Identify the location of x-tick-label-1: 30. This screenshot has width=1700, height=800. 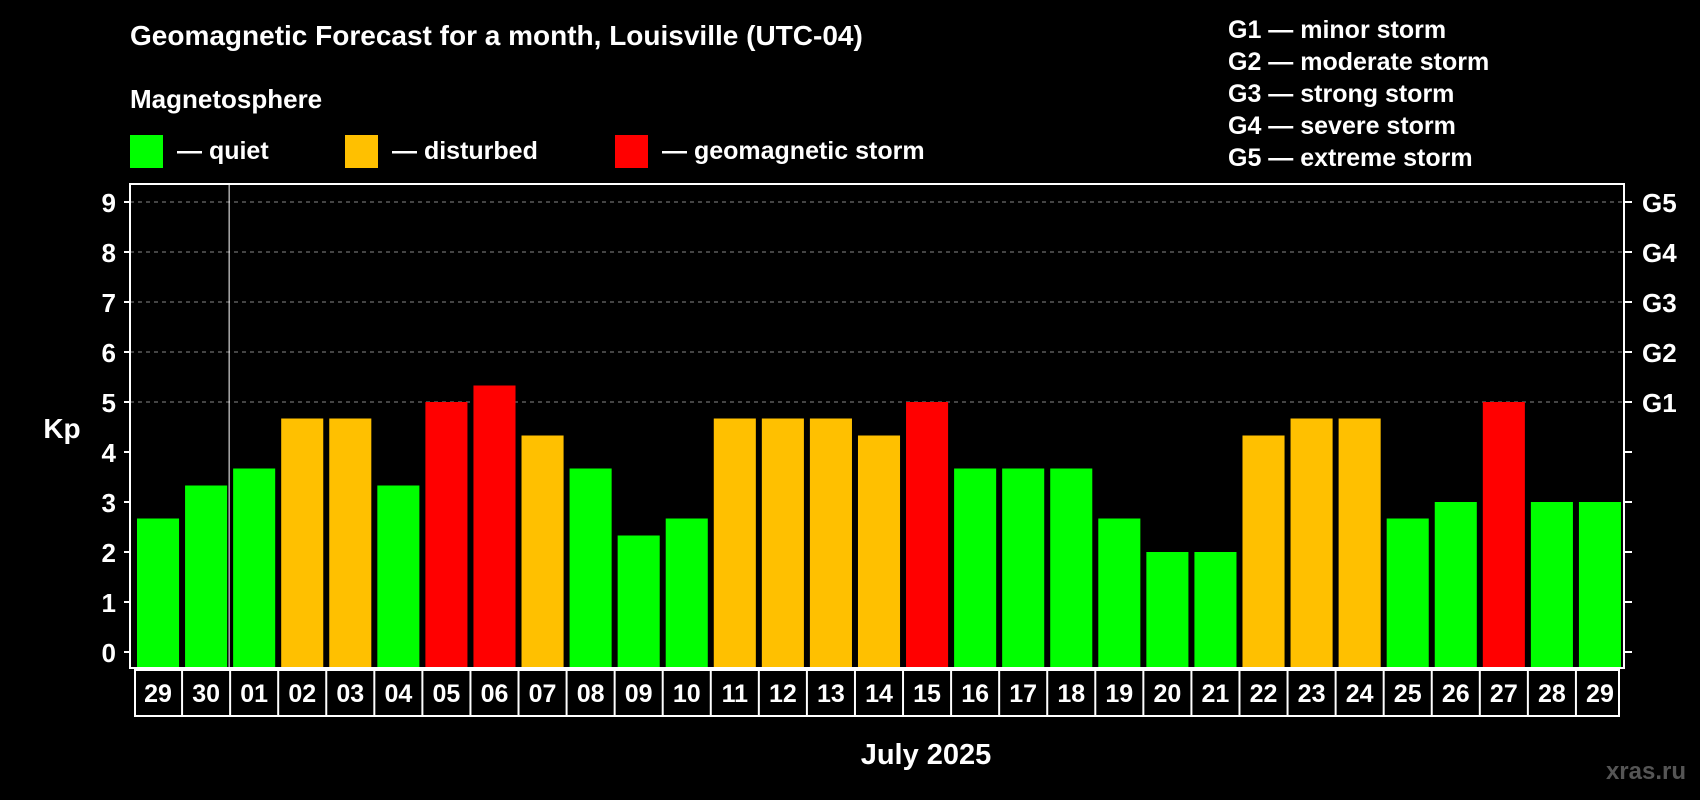
(206, 694).